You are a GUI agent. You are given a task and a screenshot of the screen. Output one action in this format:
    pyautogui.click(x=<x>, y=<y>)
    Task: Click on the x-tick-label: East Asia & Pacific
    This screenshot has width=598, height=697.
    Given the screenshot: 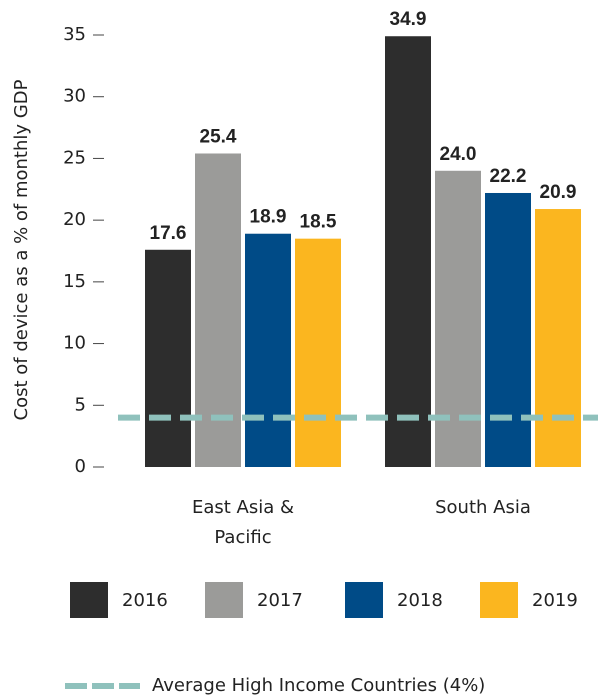 What is the action you would take?
    pyautogui.click(x=243, y=522)
    